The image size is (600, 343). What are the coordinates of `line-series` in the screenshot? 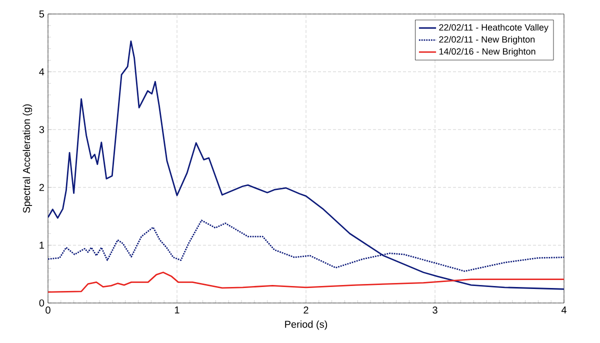 It's located at (306, 282).